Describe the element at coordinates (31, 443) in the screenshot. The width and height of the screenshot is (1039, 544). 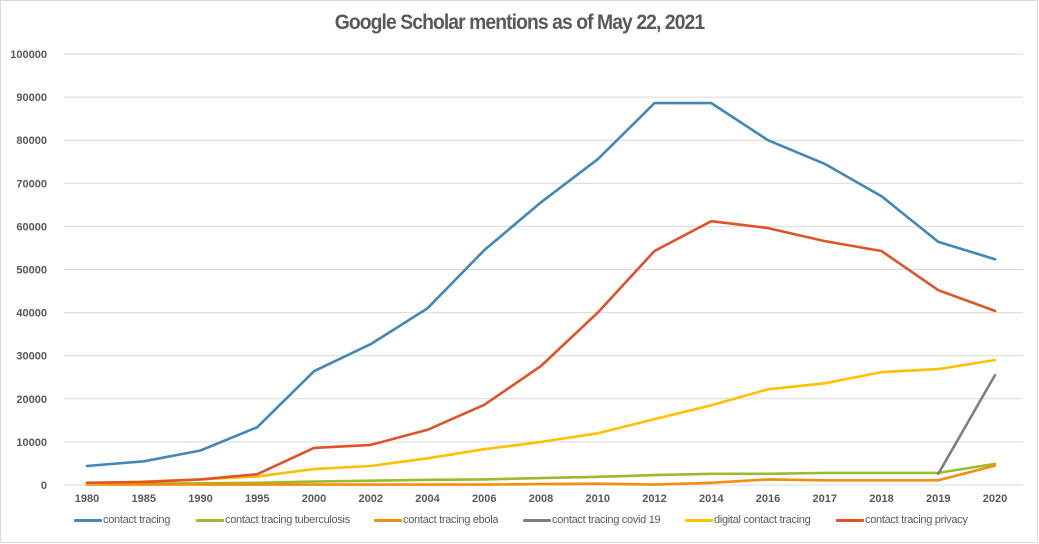
I see `y-tick-label: 10000` at that location.